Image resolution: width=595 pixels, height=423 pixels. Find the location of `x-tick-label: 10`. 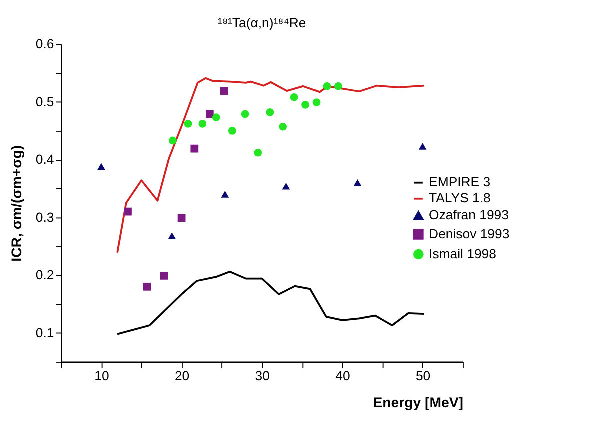

x-tick-label: 10 is located at coordinates (102, 376).